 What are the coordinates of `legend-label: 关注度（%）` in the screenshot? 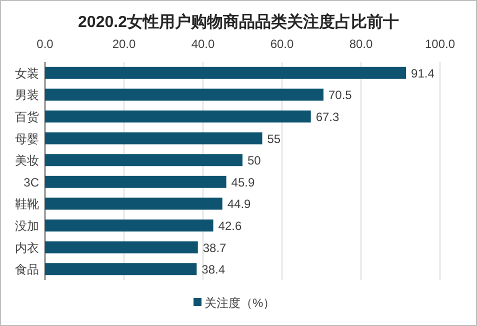 It's located at (240, 303).